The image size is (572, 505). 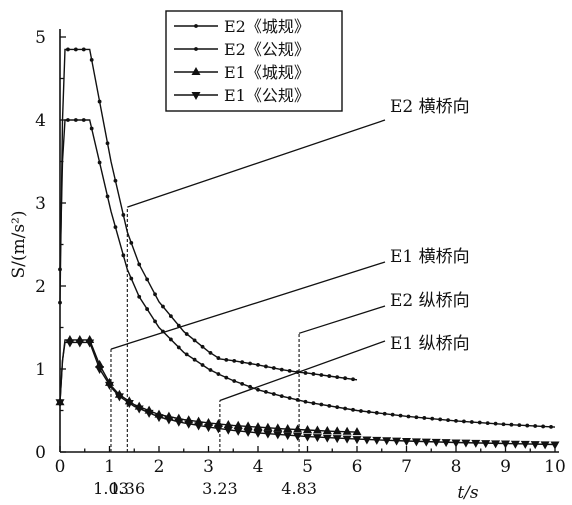 I want to click on legend-entry: E1《城规》, so click(x=242, y=72).